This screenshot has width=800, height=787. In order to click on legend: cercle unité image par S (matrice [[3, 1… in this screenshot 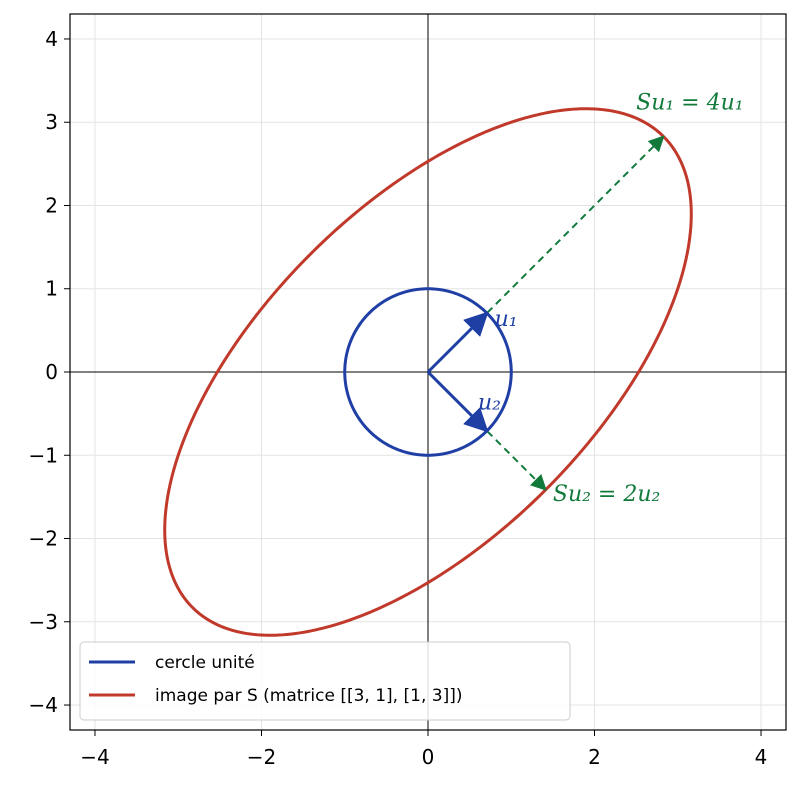, I will do `click(325, 681)`.